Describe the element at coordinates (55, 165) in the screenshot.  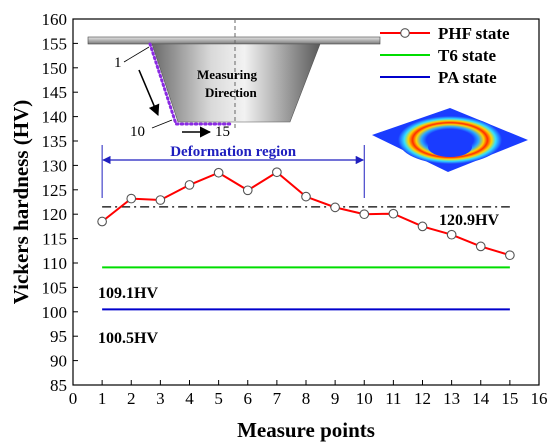
I see `y-tick-label: 130` at that location.